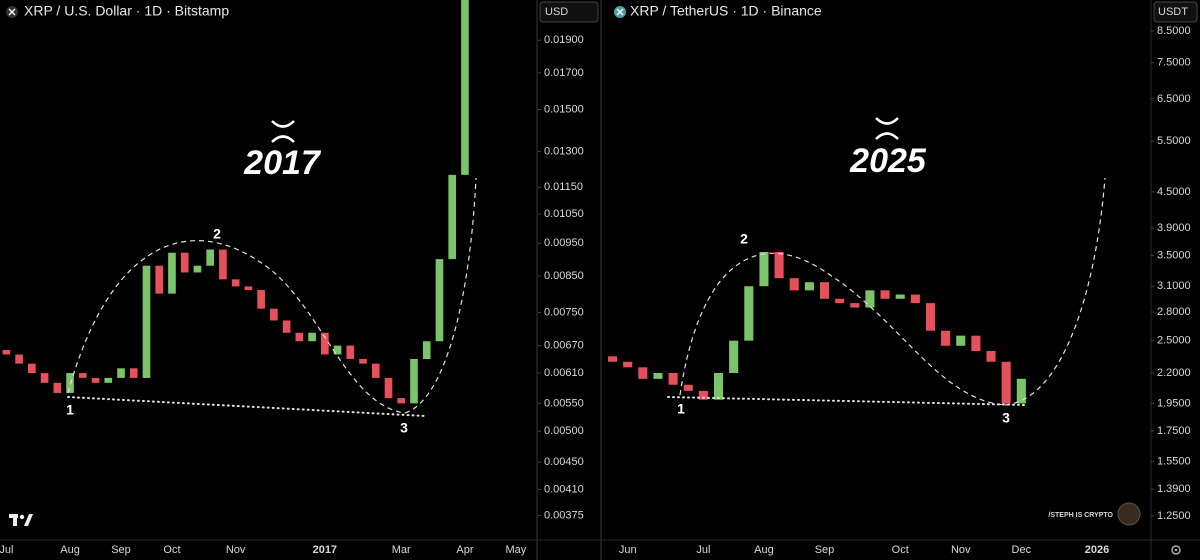  Describe the element at coordinates (564, 431) in the screenshot. I see `y-tick-label: 0.00500` at that location.